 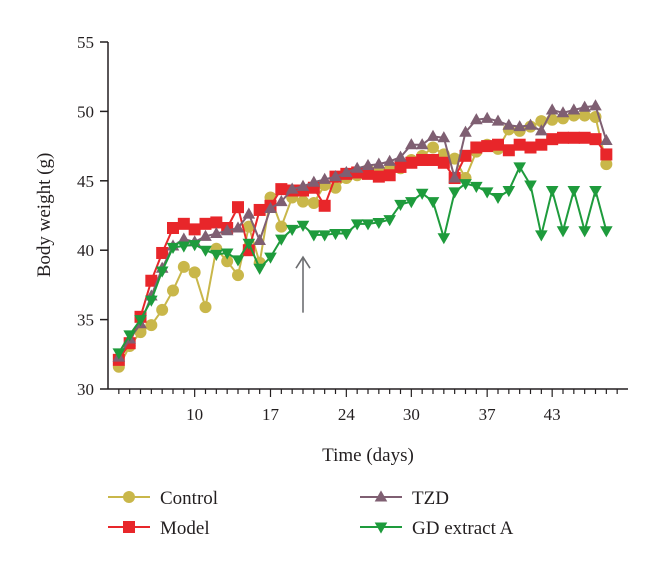 What do you see at coordinates (85, 250) in the screenshot?
I see `y-tick-label: 40` at bounding box center [85, 250].